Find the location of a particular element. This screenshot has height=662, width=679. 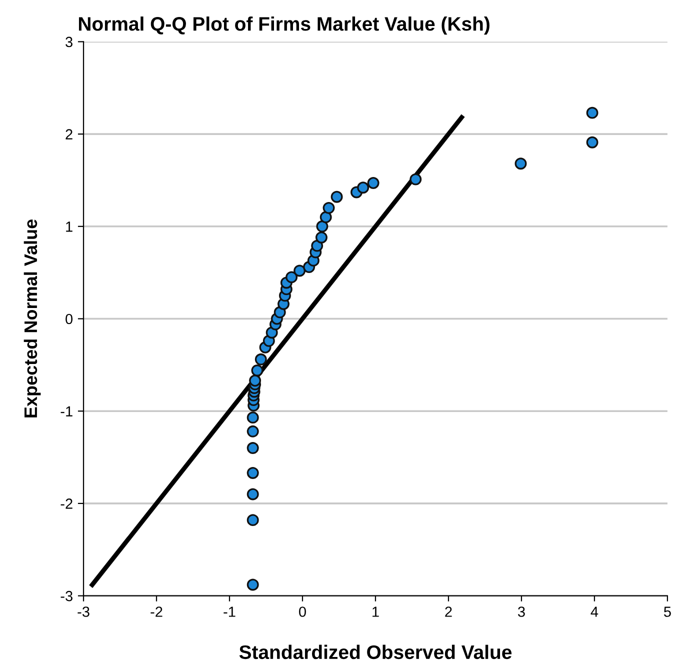

x-tick-label: 4 is located at coordinates (594, 611).